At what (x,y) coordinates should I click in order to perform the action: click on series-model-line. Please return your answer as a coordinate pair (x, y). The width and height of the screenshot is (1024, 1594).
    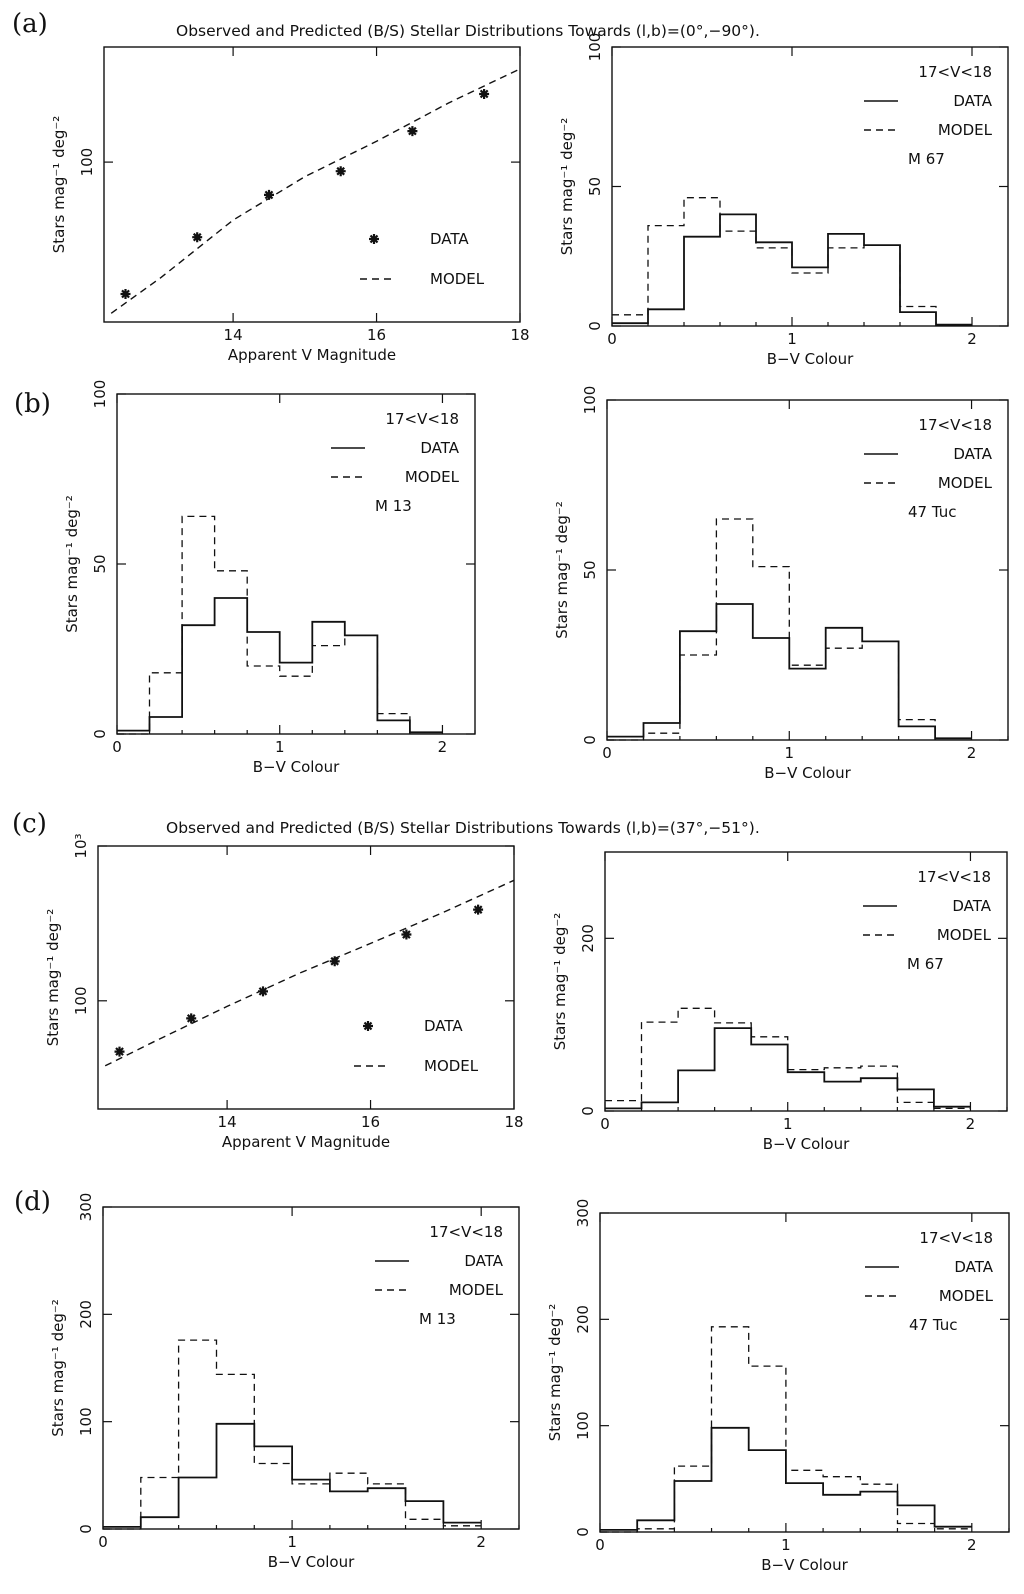
    Looking at the image, I should click on (309, 973).